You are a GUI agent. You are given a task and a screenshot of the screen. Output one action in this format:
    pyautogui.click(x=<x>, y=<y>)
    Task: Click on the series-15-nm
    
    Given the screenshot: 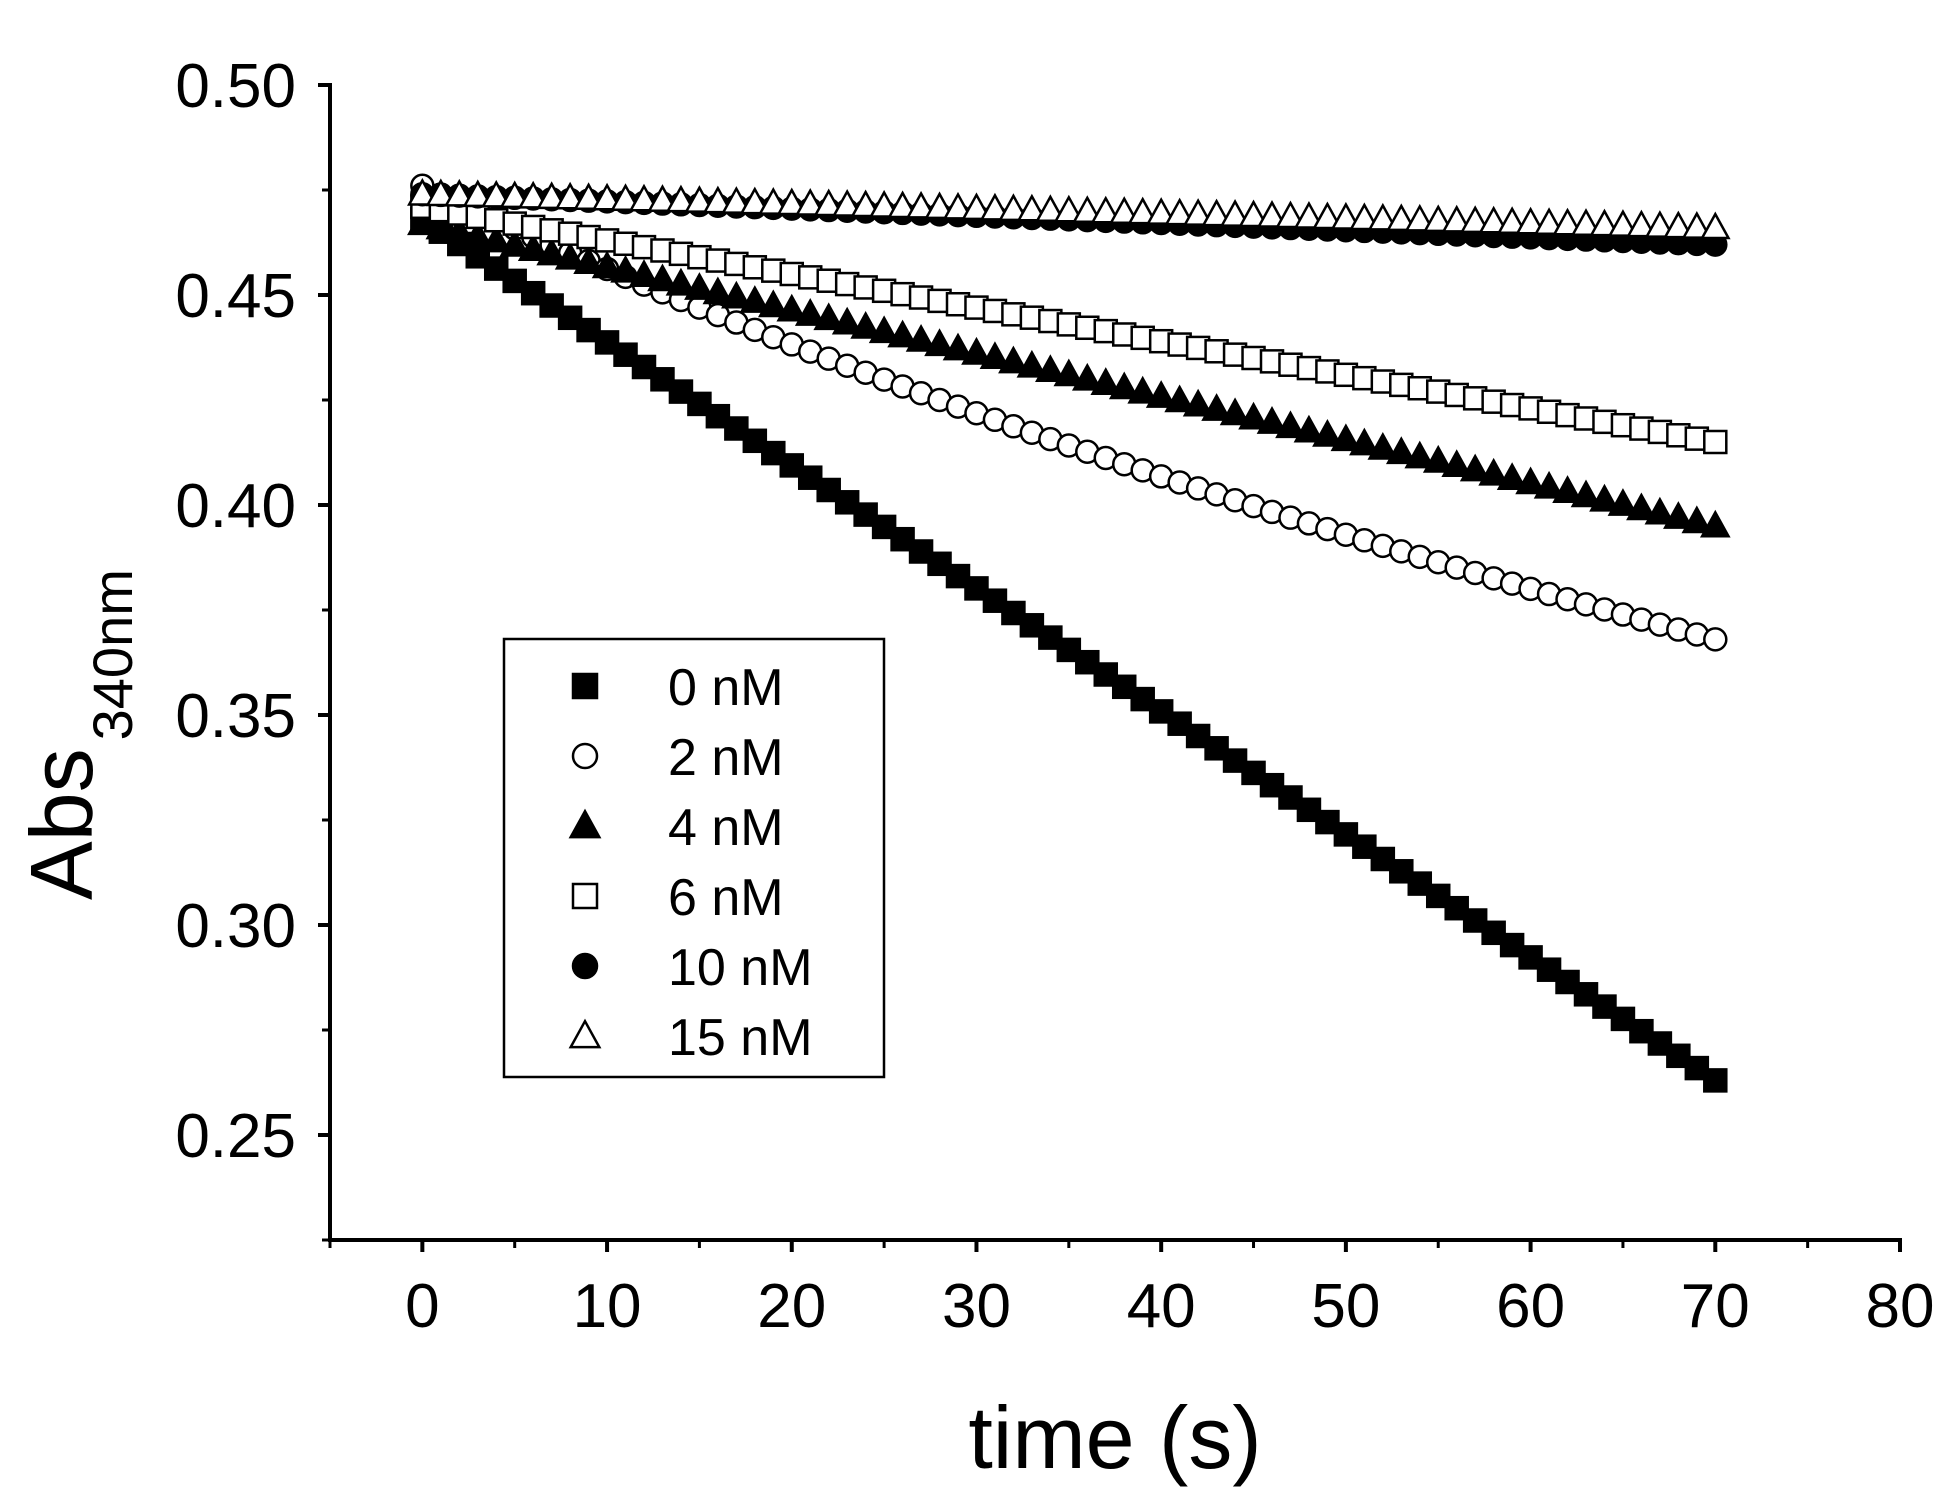 What is the action you would take?
    pyautogui.click(x=1069, y=208)
    